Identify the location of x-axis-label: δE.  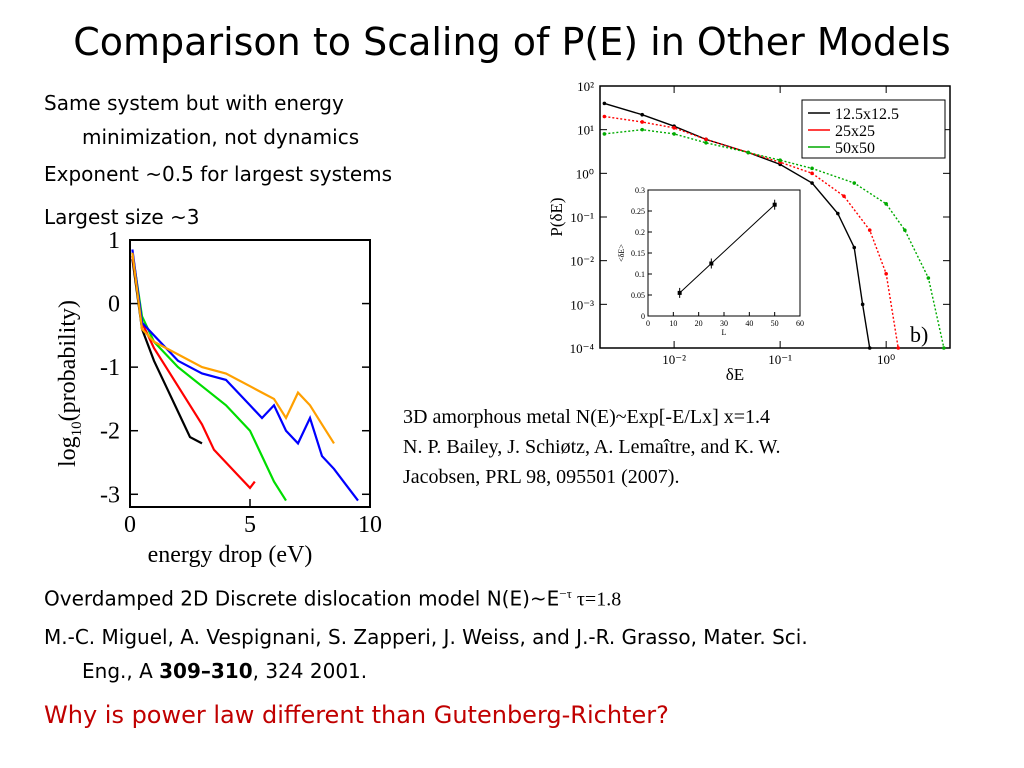
(735, 374).